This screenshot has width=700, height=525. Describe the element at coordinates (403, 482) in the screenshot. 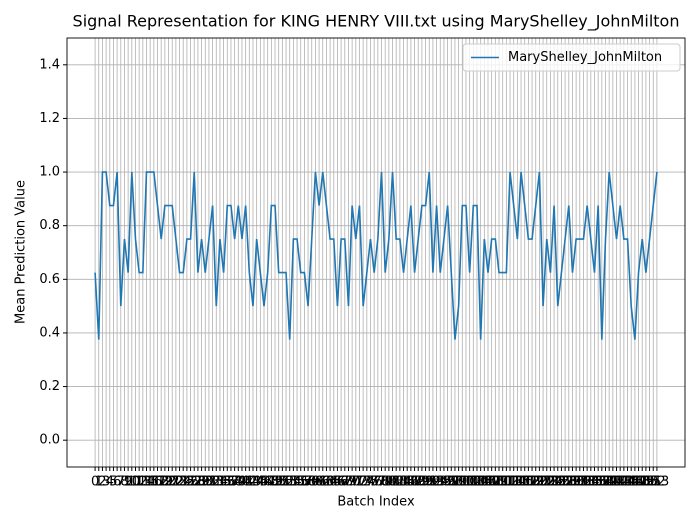

I see `x-tick-label: 84` at that location.